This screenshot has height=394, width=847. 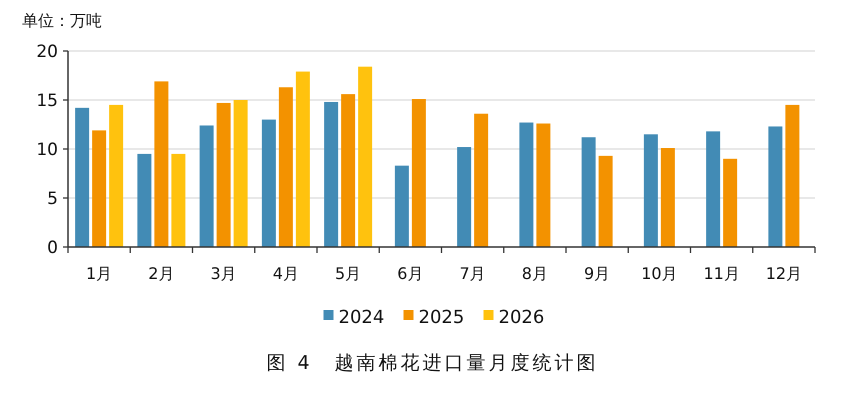 I want to click on legend-label: 2026, so click(x=521, y=317).